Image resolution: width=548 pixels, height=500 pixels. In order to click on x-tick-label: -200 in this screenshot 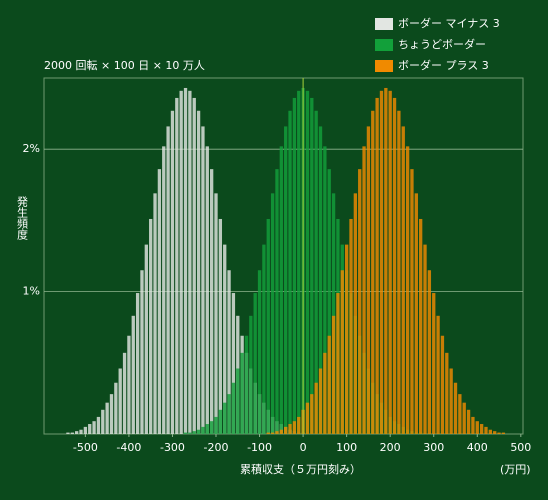, I will do `click(216, 447)`.